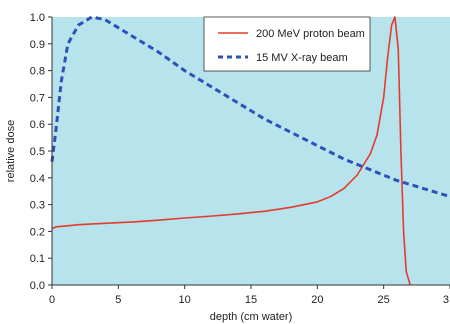 Image resolution: width=450 pixels, height=324 pixels. What do you see at coordinates (37, 45) in the screenshot?
I see `y-tick-label: 0.9` at bounding box center [37, 45].